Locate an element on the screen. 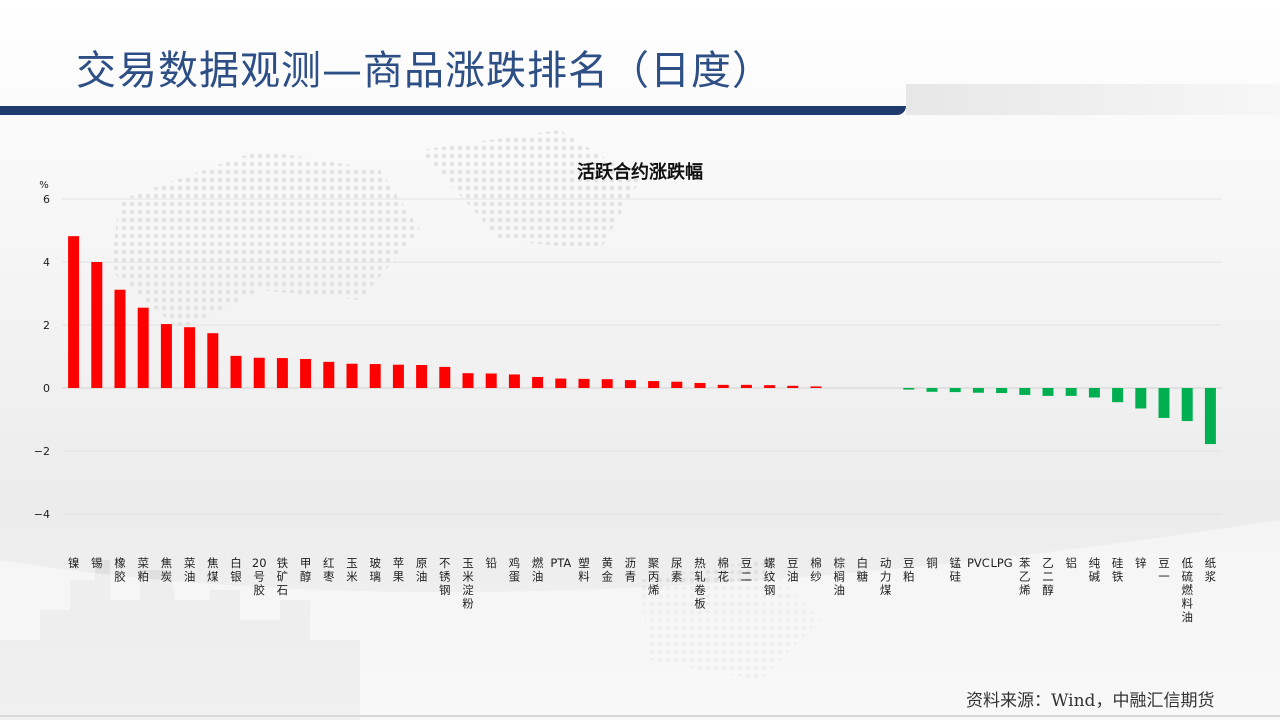 This screenshot has width=1280, height=720. x-category-label: 鸡蛋 is located at coordinates (515, 570).